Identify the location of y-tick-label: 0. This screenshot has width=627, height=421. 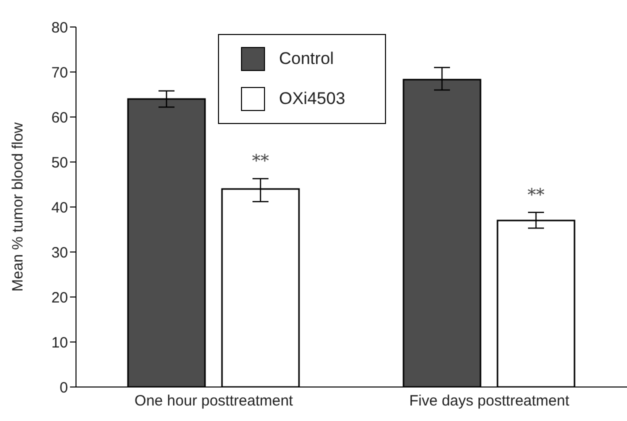
(64, 387).